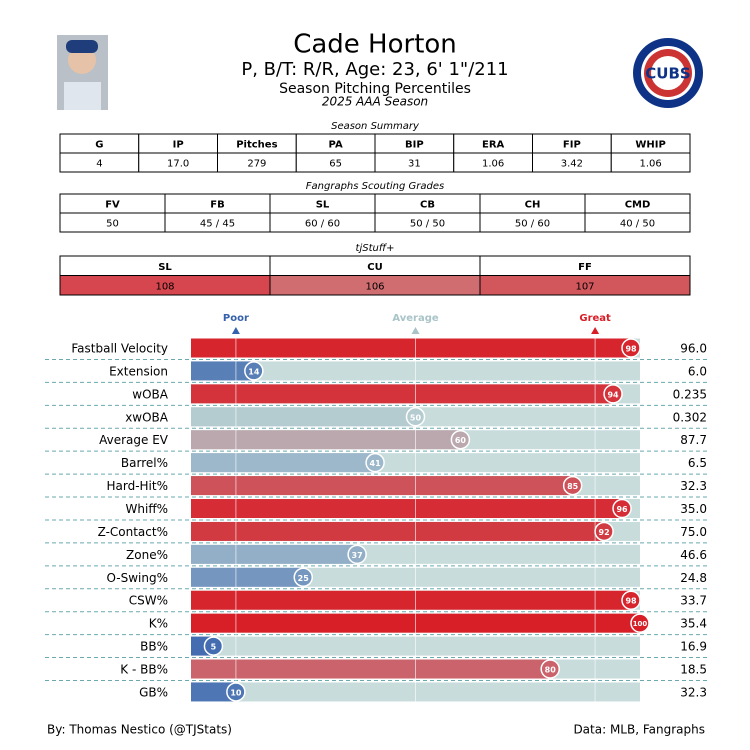 Image resolution: width=750 pixels, height=750 pixels. What do you see at coordinates (82, 46) in the screenshot?
I see `player-photo-cap` at bounding box center [82, 46].